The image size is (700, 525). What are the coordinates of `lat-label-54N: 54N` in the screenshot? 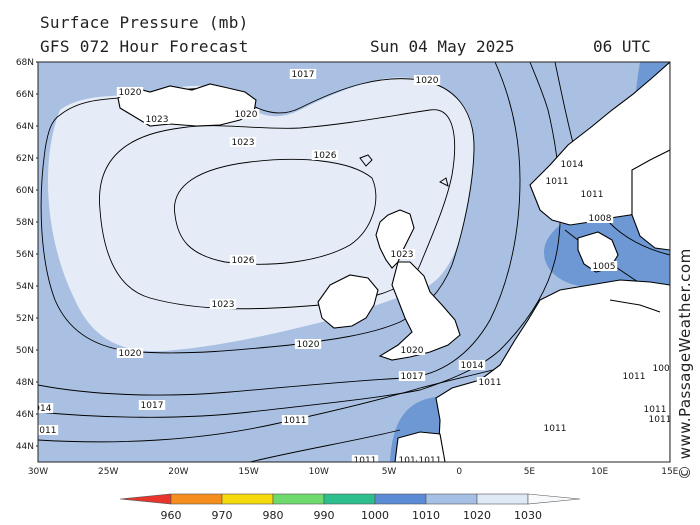 It's located at (25, 287).